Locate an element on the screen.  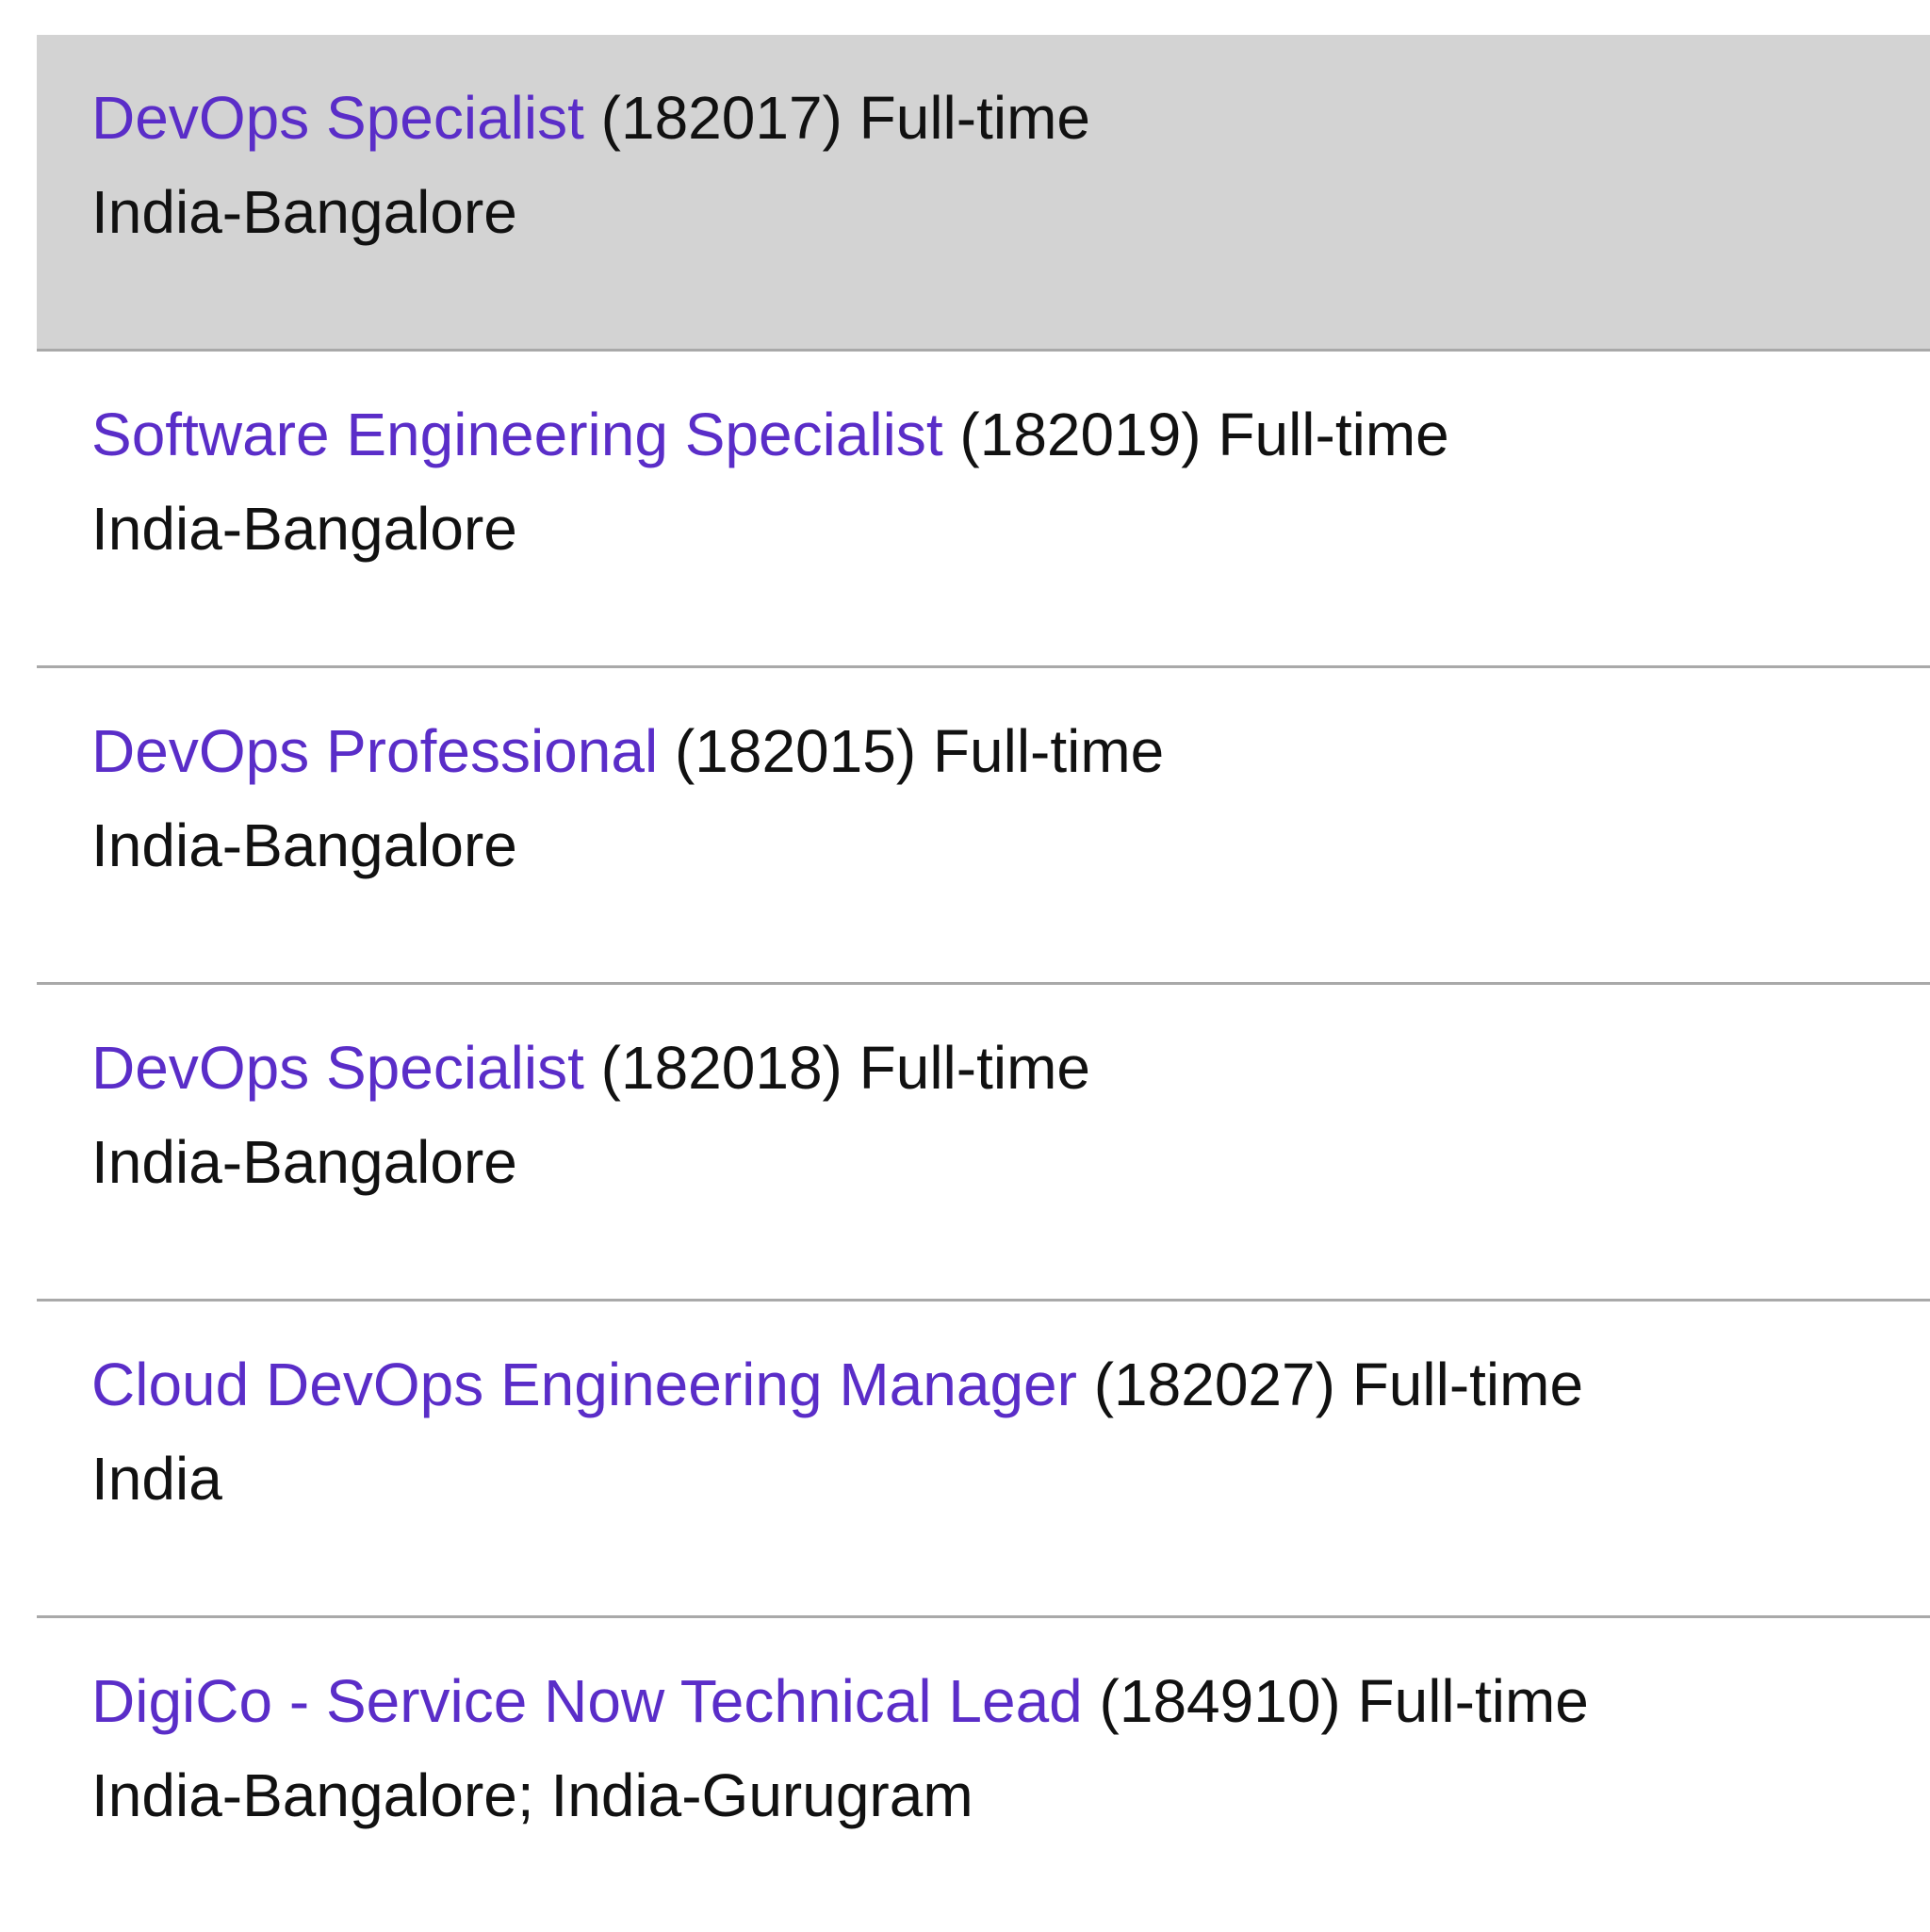
job-id: (184910) is located at coordinates (1220, 1701).